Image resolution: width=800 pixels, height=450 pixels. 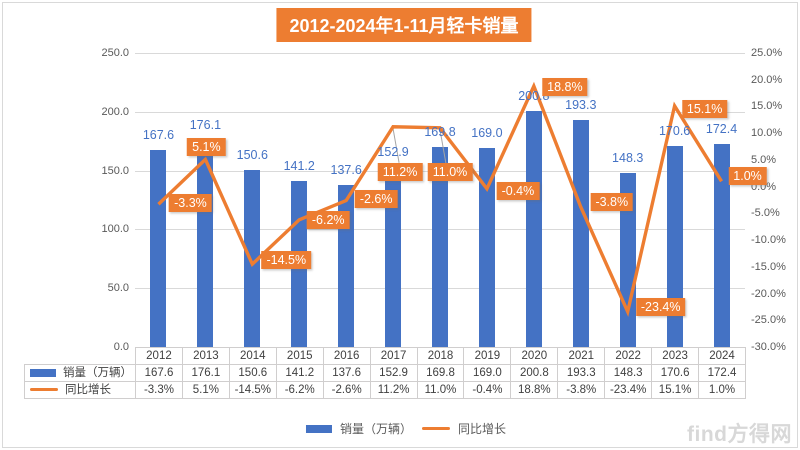 I want to click on bar-2012, so click(x=158, y=248).